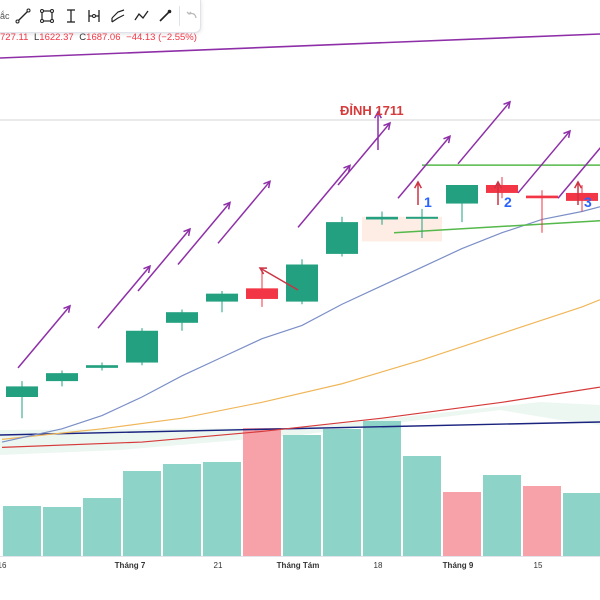 Image resolution: width=600 pixels, height=600 pixels. What do you see at coordinates (458, 565) in the screenshot?
I see `time-axis-label: Tháng 9` at bounding box center [458, 565].